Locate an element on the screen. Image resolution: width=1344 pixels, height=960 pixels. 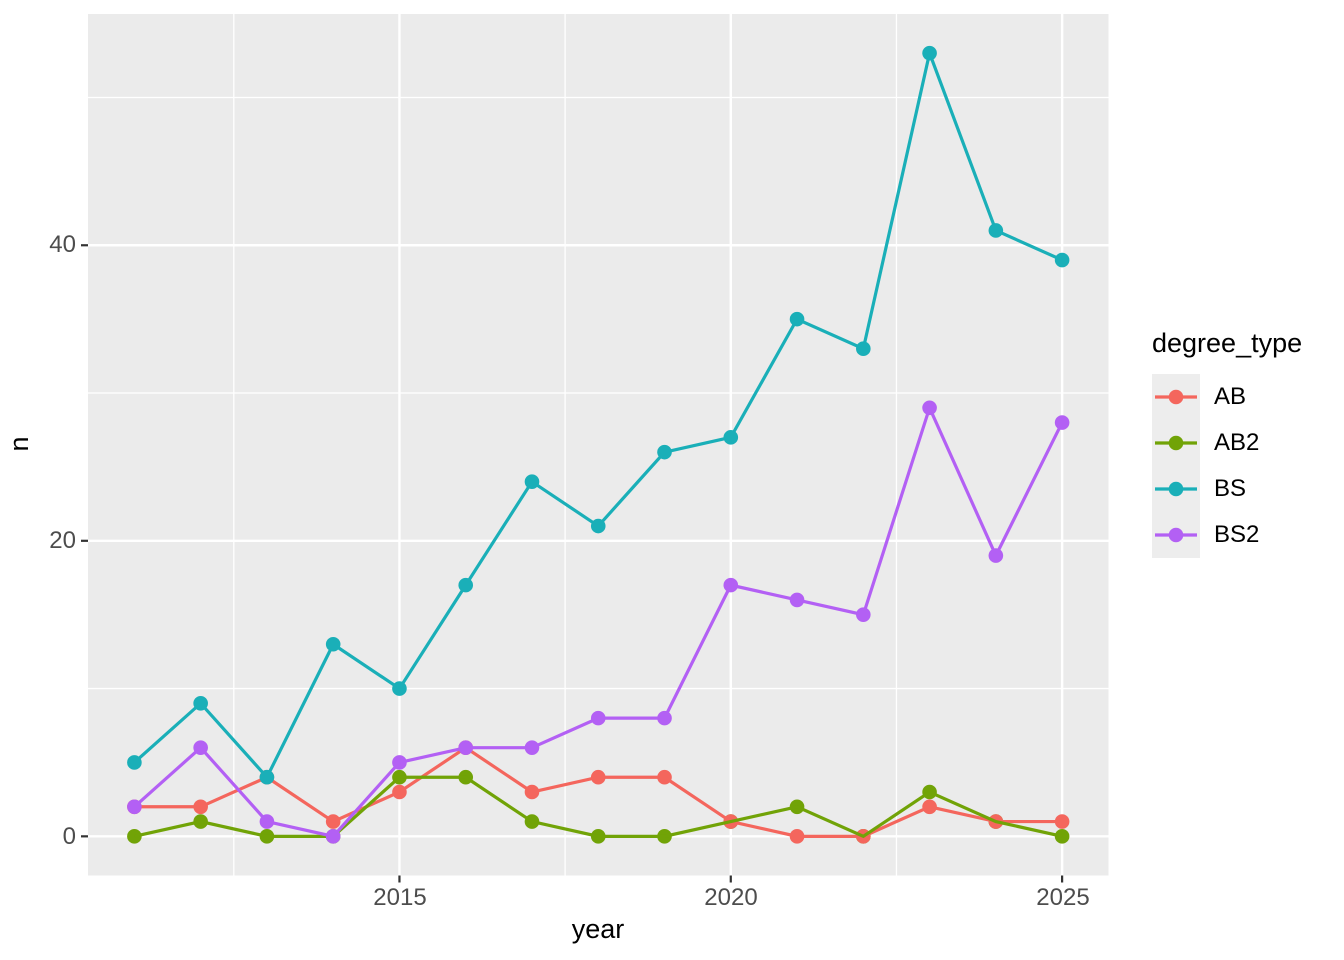
legend-key-bs2-icon is located at coordinates (1176, 535).